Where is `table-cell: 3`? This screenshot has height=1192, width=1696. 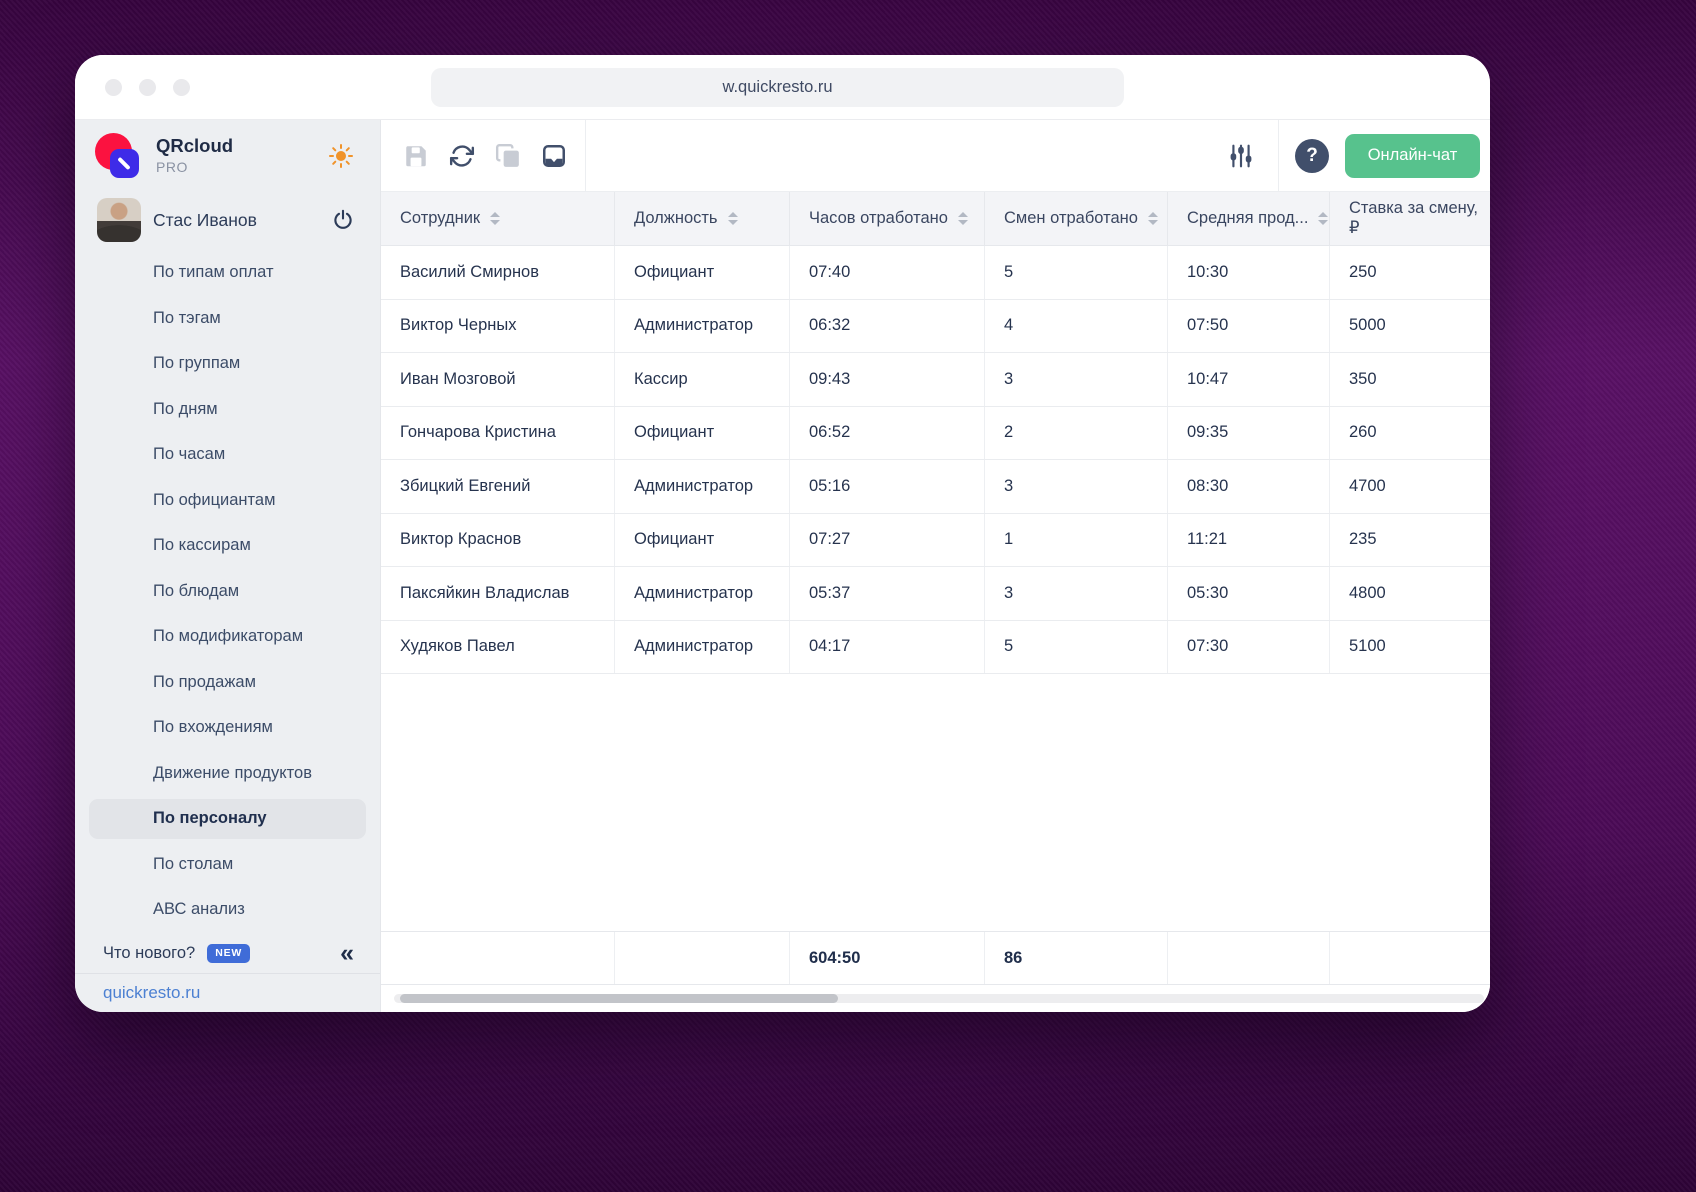
table-cell: 3 is located at coordinates (1076, 379).